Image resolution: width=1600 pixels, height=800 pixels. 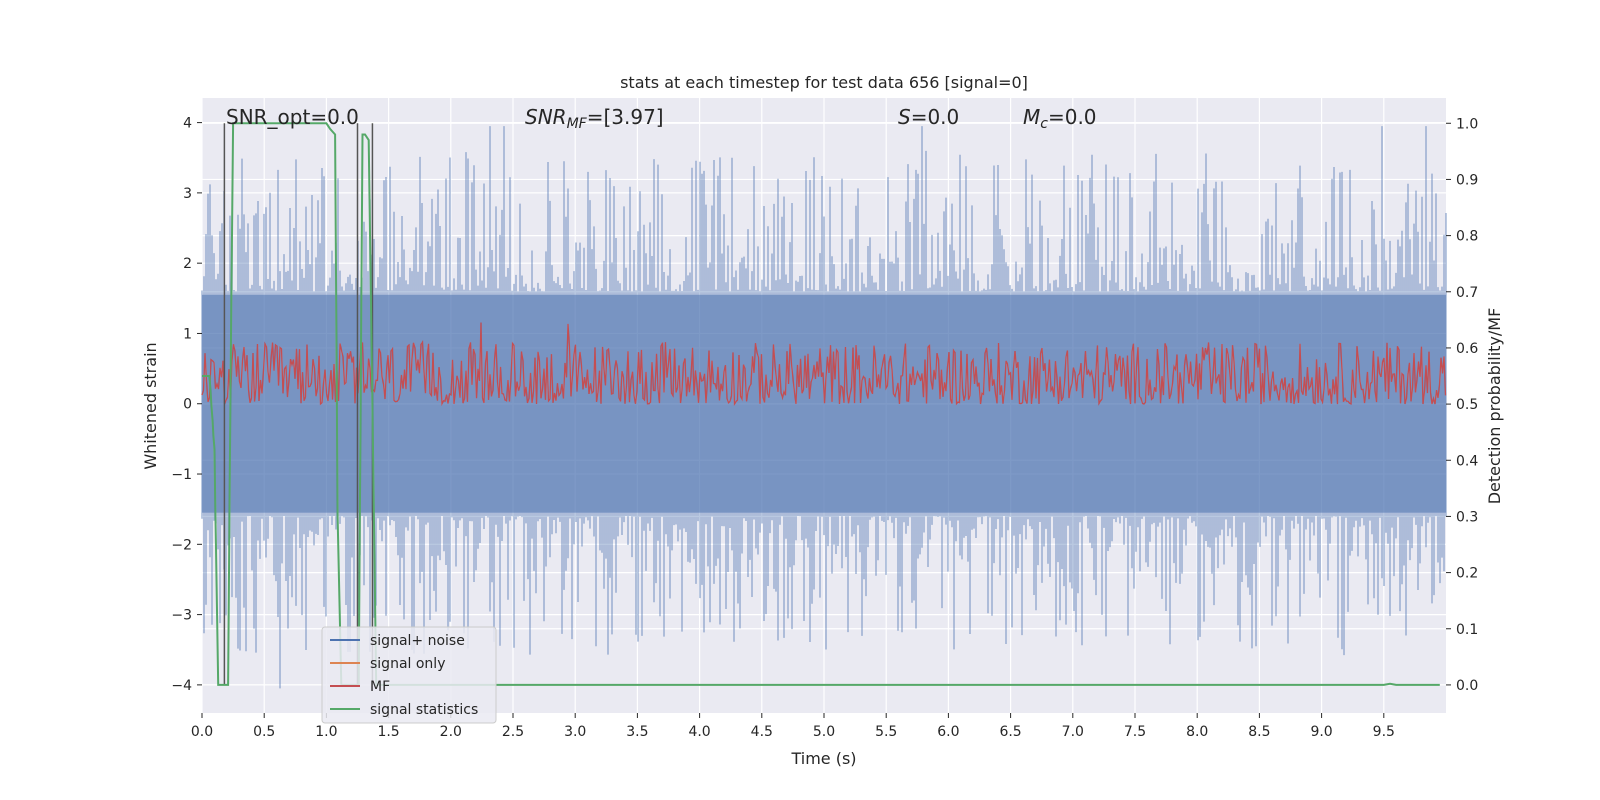 What do you see at coordinates (1467, 630) in the screenshot?
I see `y2-tick-label: 0.1` at bounding box center [1467, 630].